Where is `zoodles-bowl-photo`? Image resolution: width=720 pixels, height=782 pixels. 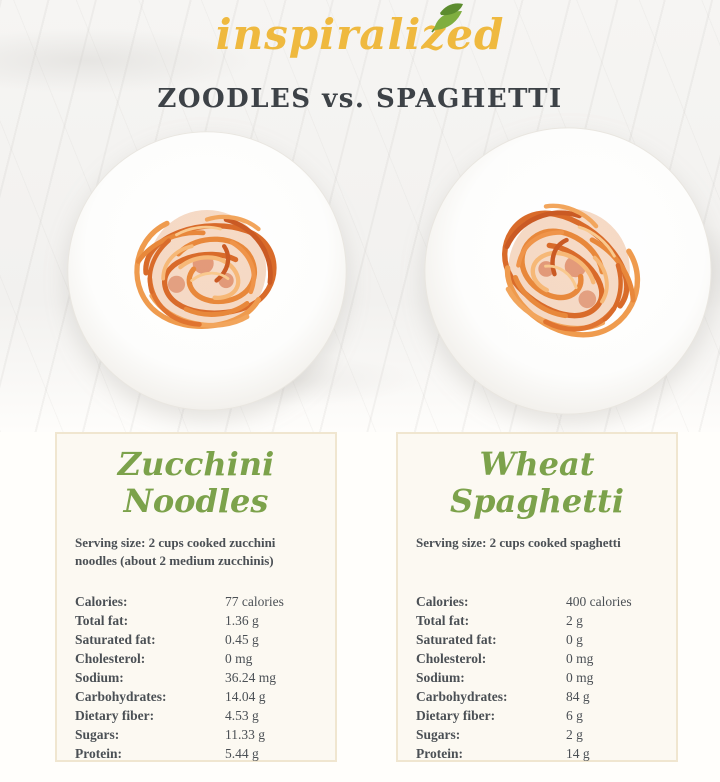
zoodles-bowl-photo is located at coordinates (207, 271).